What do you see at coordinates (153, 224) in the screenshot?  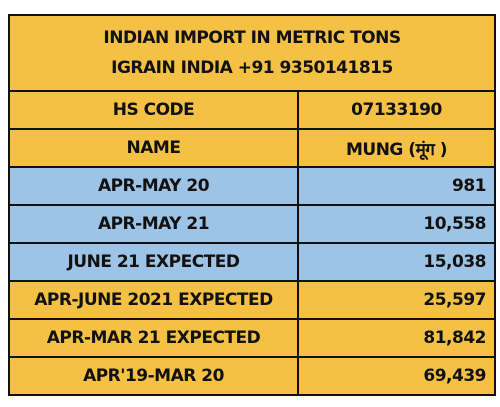 I see `label-cell: APR-MAY 21` at bounding box center [153, 224].